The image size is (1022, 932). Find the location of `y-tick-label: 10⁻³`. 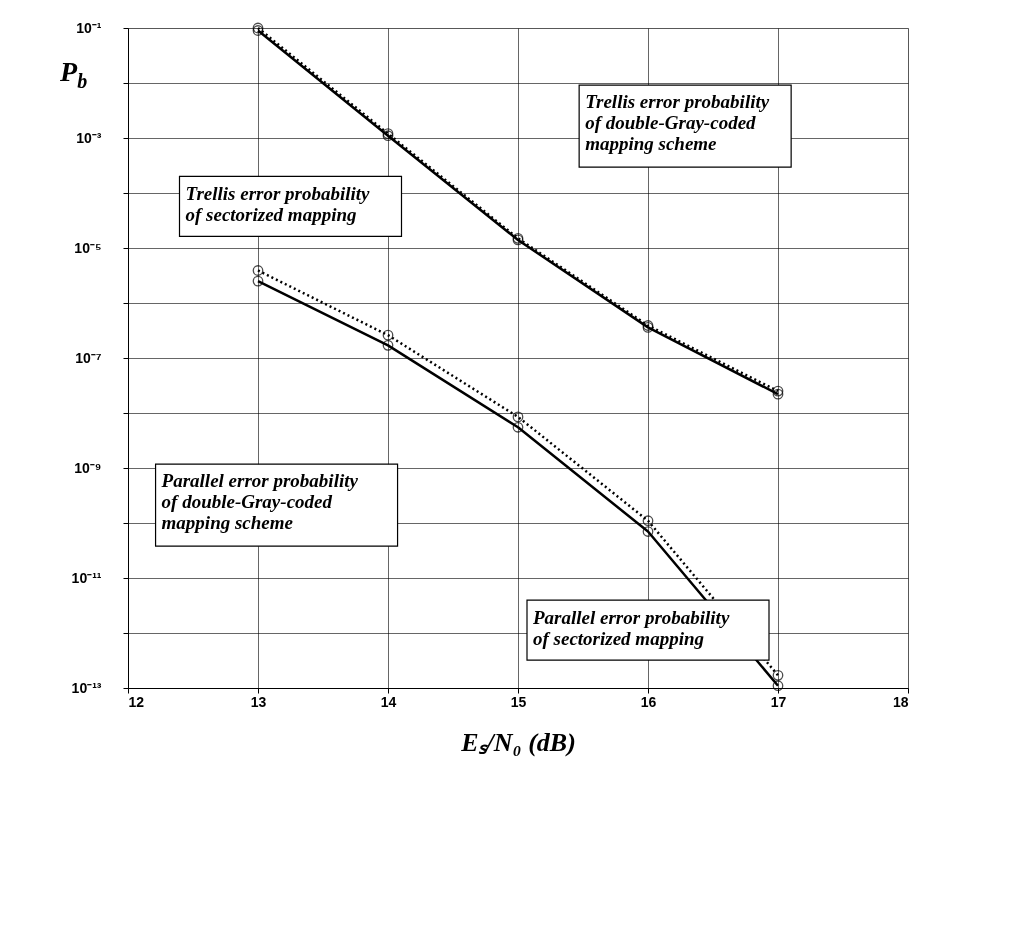

y-tick-label: 10⁻³ is located at coordinates (89, 137).